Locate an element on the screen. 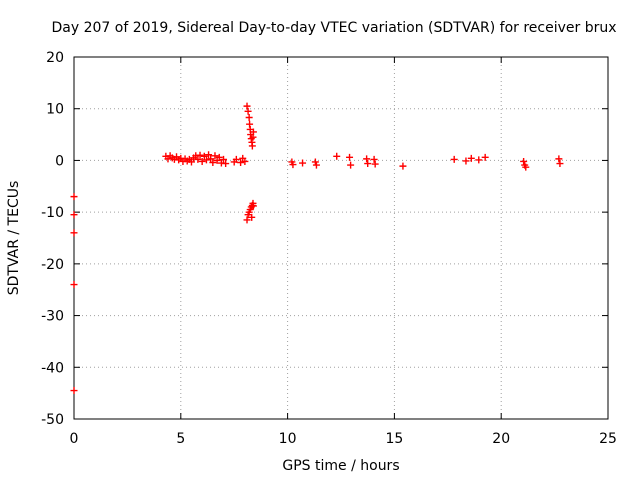 The height and width of the screenshot is (480, 640). x-tick-labels: 0 5 10 15 20 25 is located at coordinates (343, 439).